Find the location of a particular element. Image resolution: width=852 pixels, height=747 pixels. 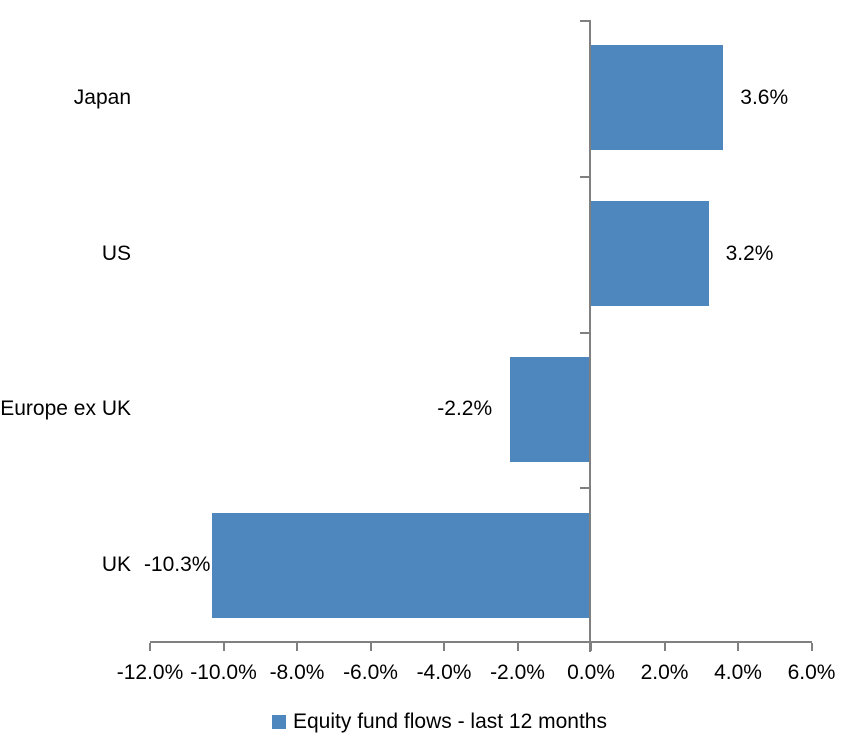

x-tick-label: 4.0% is located at coordinates (738, 672).